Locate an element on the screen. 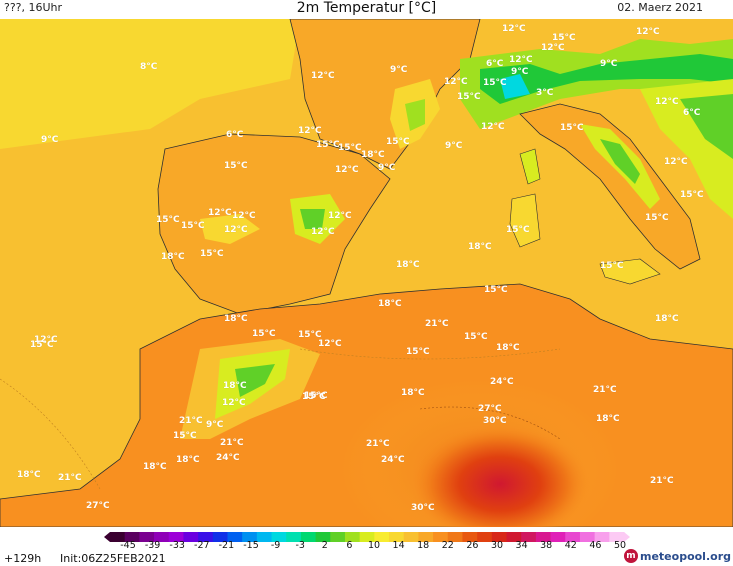  colorbar-tick-label: 42 is located at coordinates (570, 545).